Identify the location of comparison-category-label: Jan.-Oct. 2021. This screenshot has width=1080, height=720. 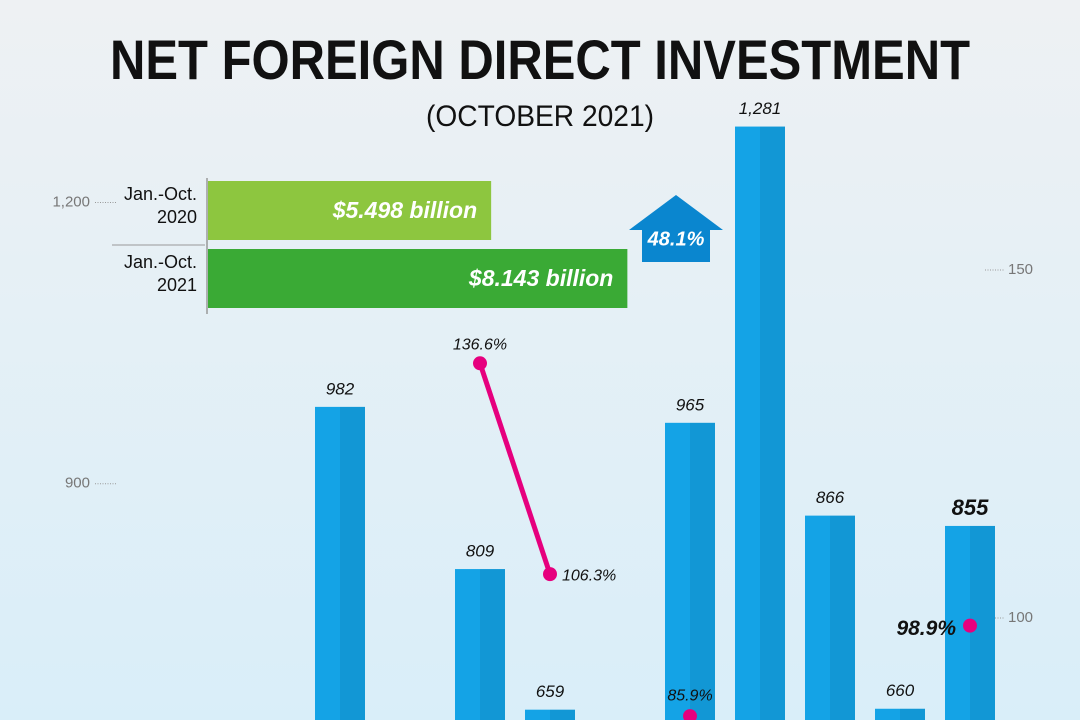
(160, 273).